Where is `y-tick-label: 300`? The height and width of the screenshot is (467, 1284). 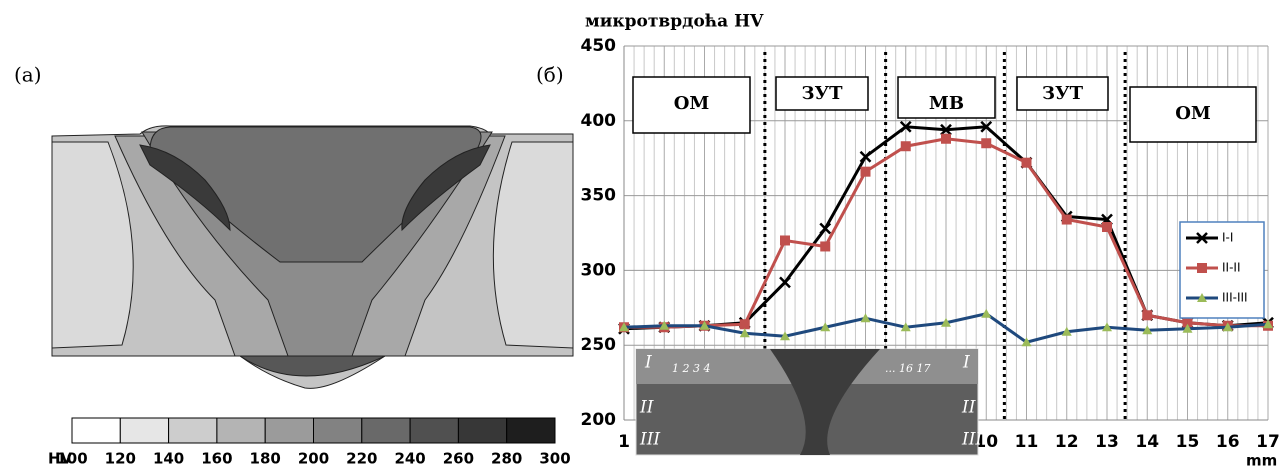 y-tick-label: 300 is located at coordinates (599, 270).